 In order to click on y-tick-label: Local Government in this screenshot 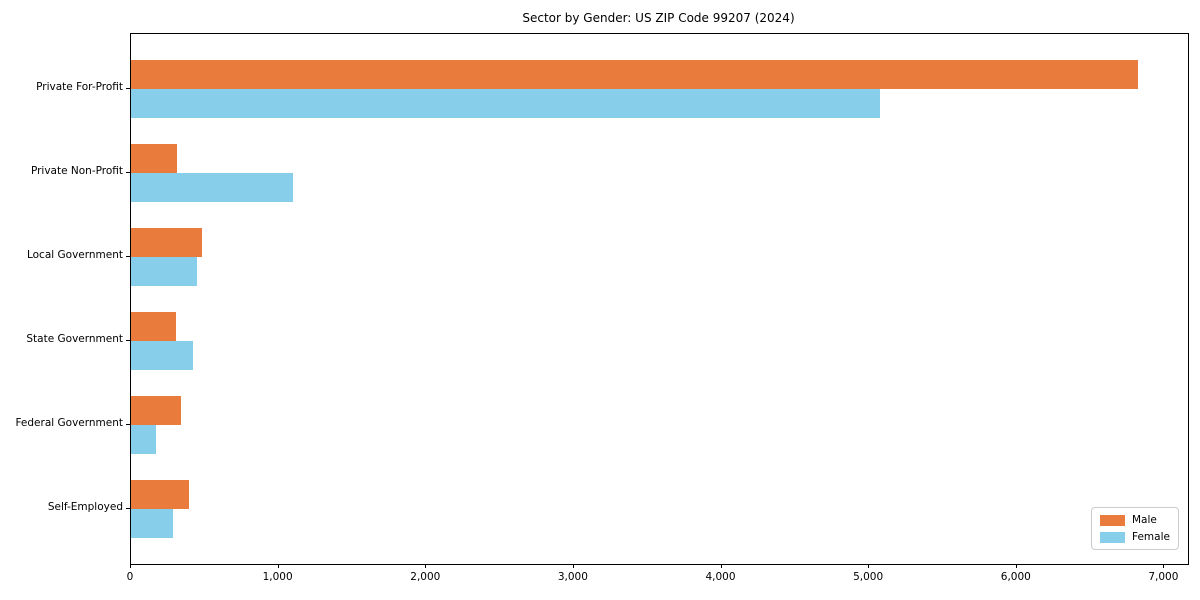, I will do `click(74, 255)`.